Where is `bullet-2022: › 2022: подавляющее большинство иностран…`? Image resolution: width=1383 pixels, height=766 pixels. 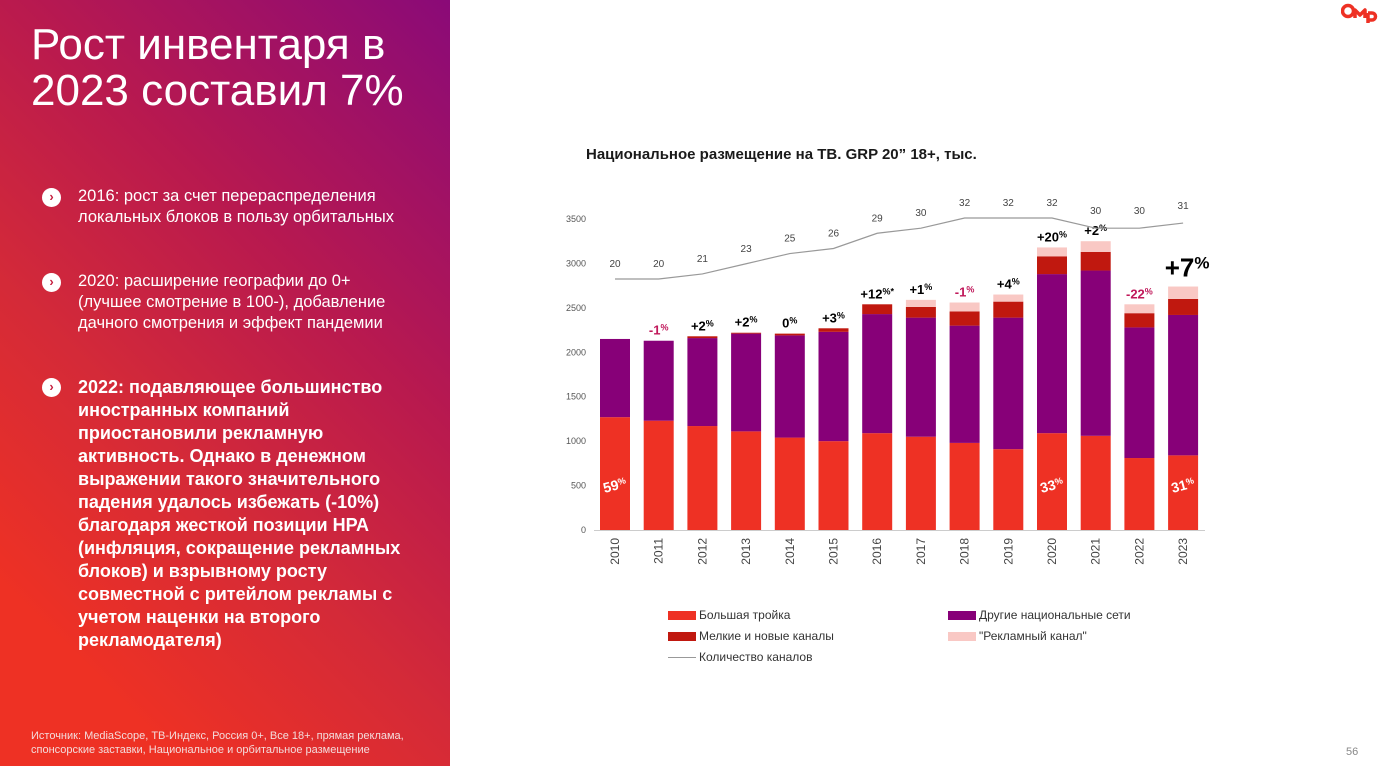 bullet-2022: › 2022: подавляющее большинство иностран… is located at coordinates (222, 514).